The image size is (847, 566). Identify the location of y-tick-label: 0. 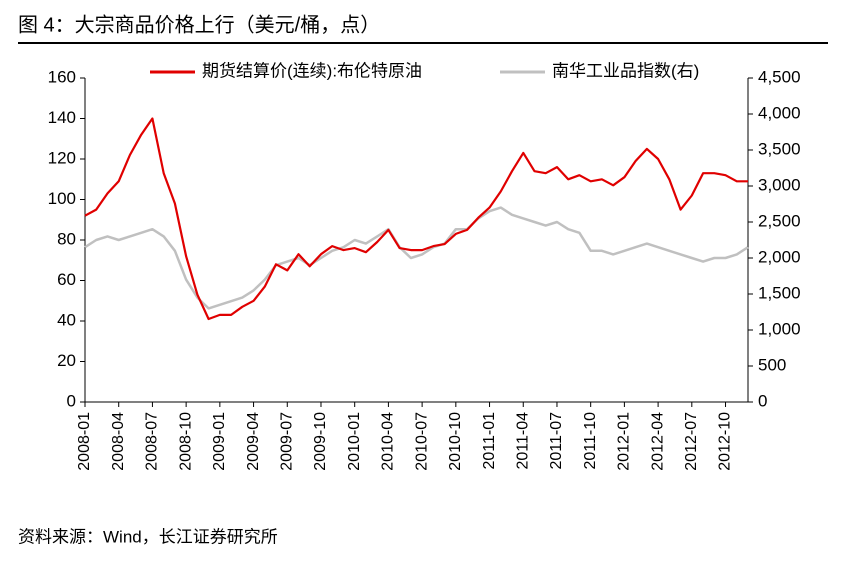
(71, 400).